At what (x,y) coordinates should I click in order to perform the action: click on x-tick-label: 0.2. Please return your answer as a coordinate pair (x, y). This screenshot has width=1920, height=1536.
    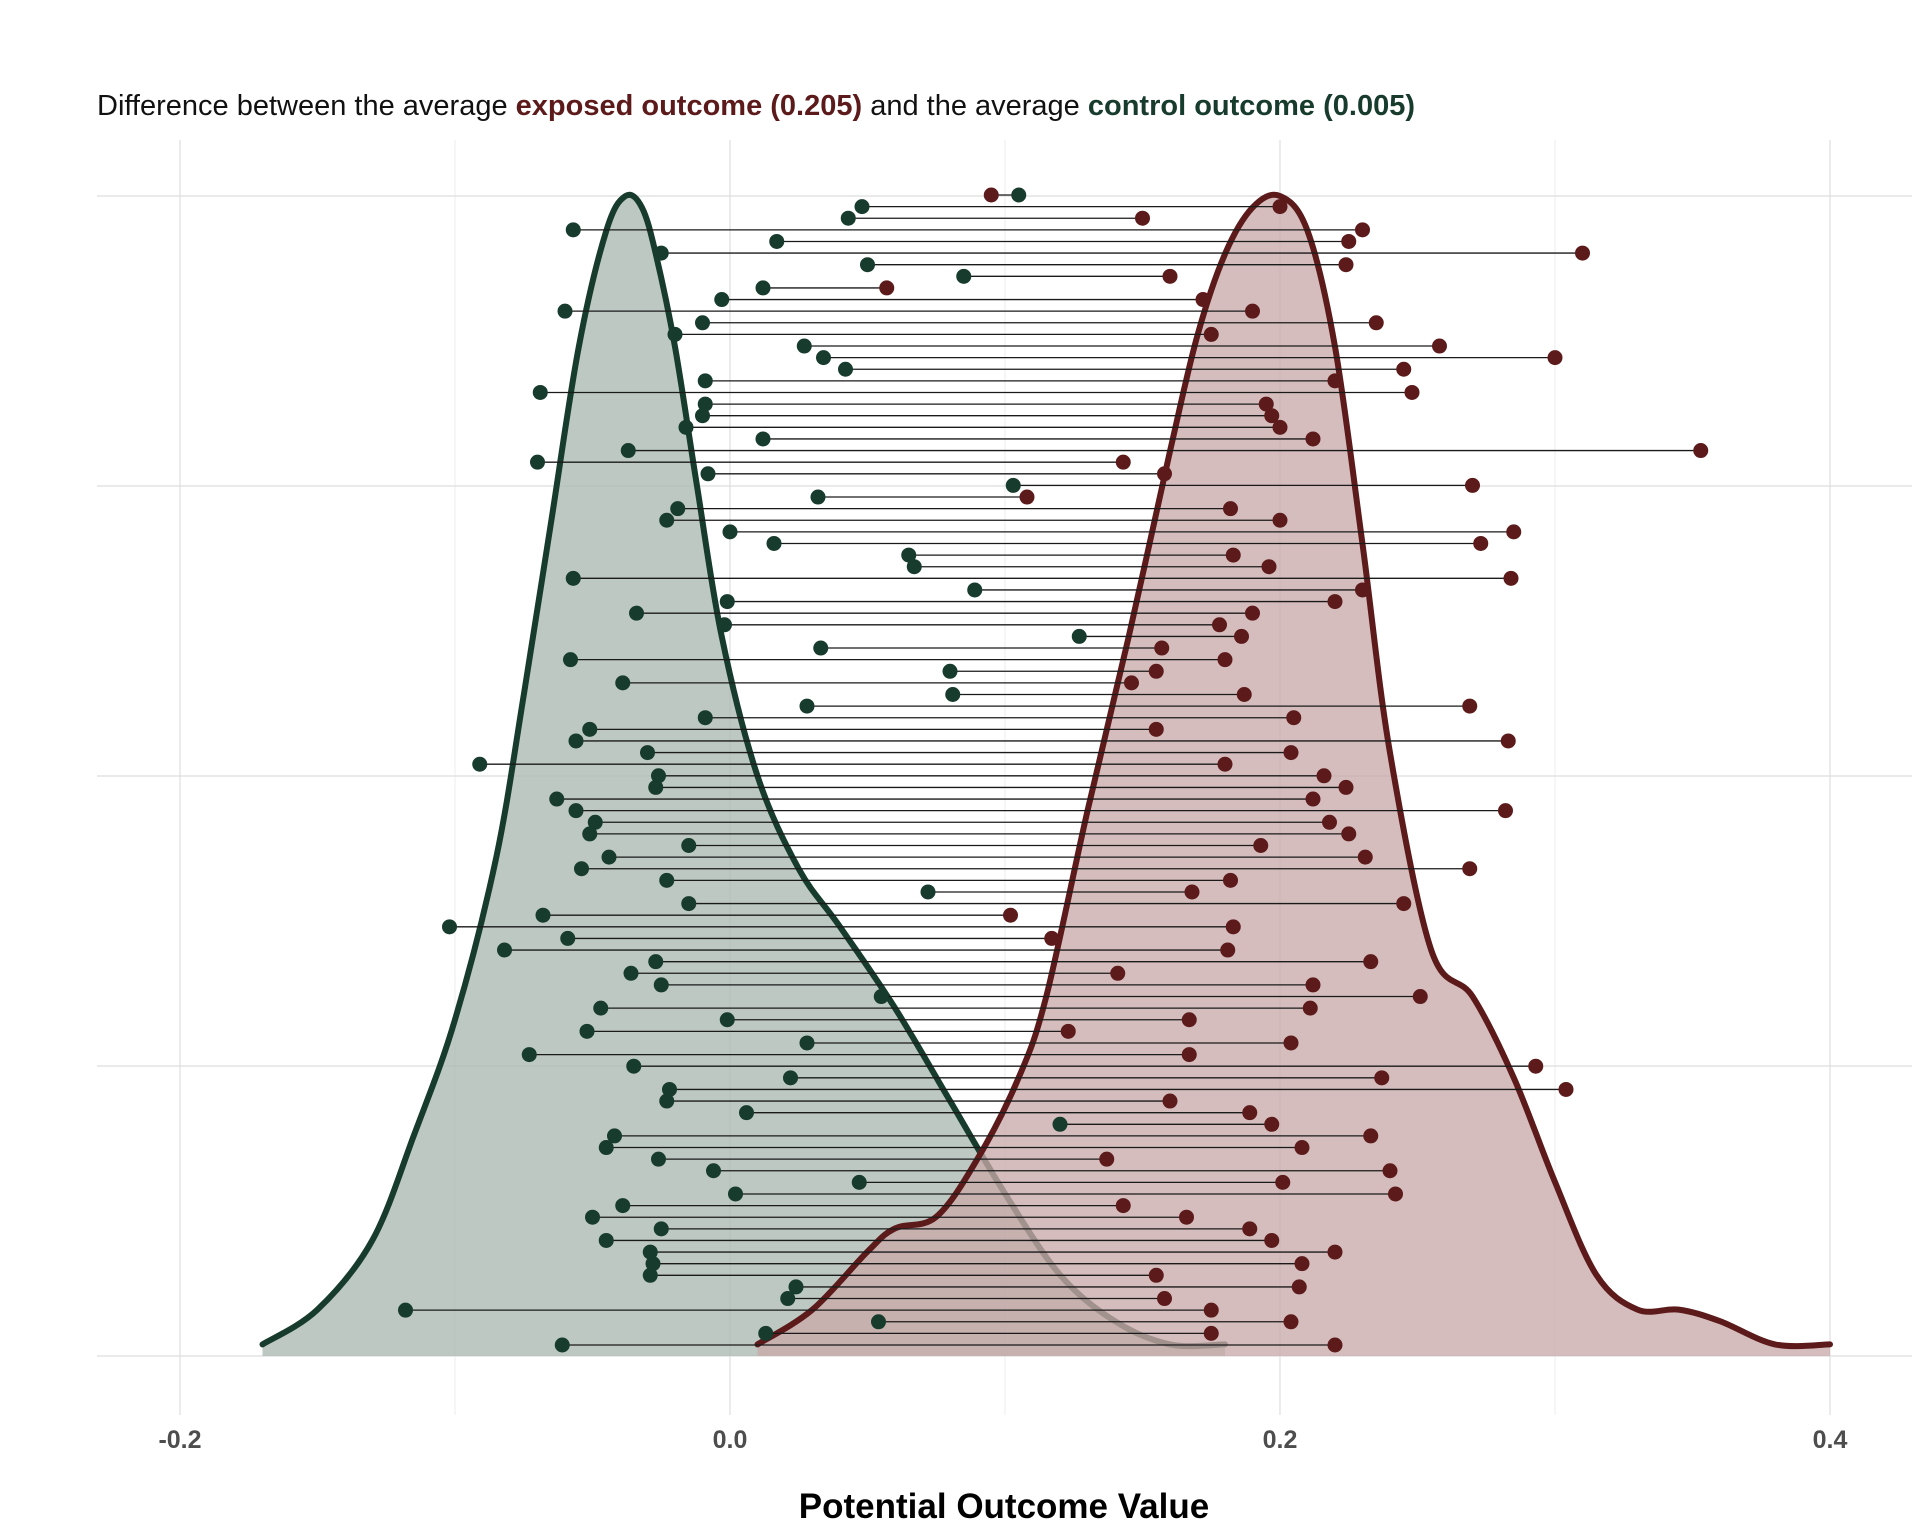
    Looking at the image, I should click on (1280, 1440).